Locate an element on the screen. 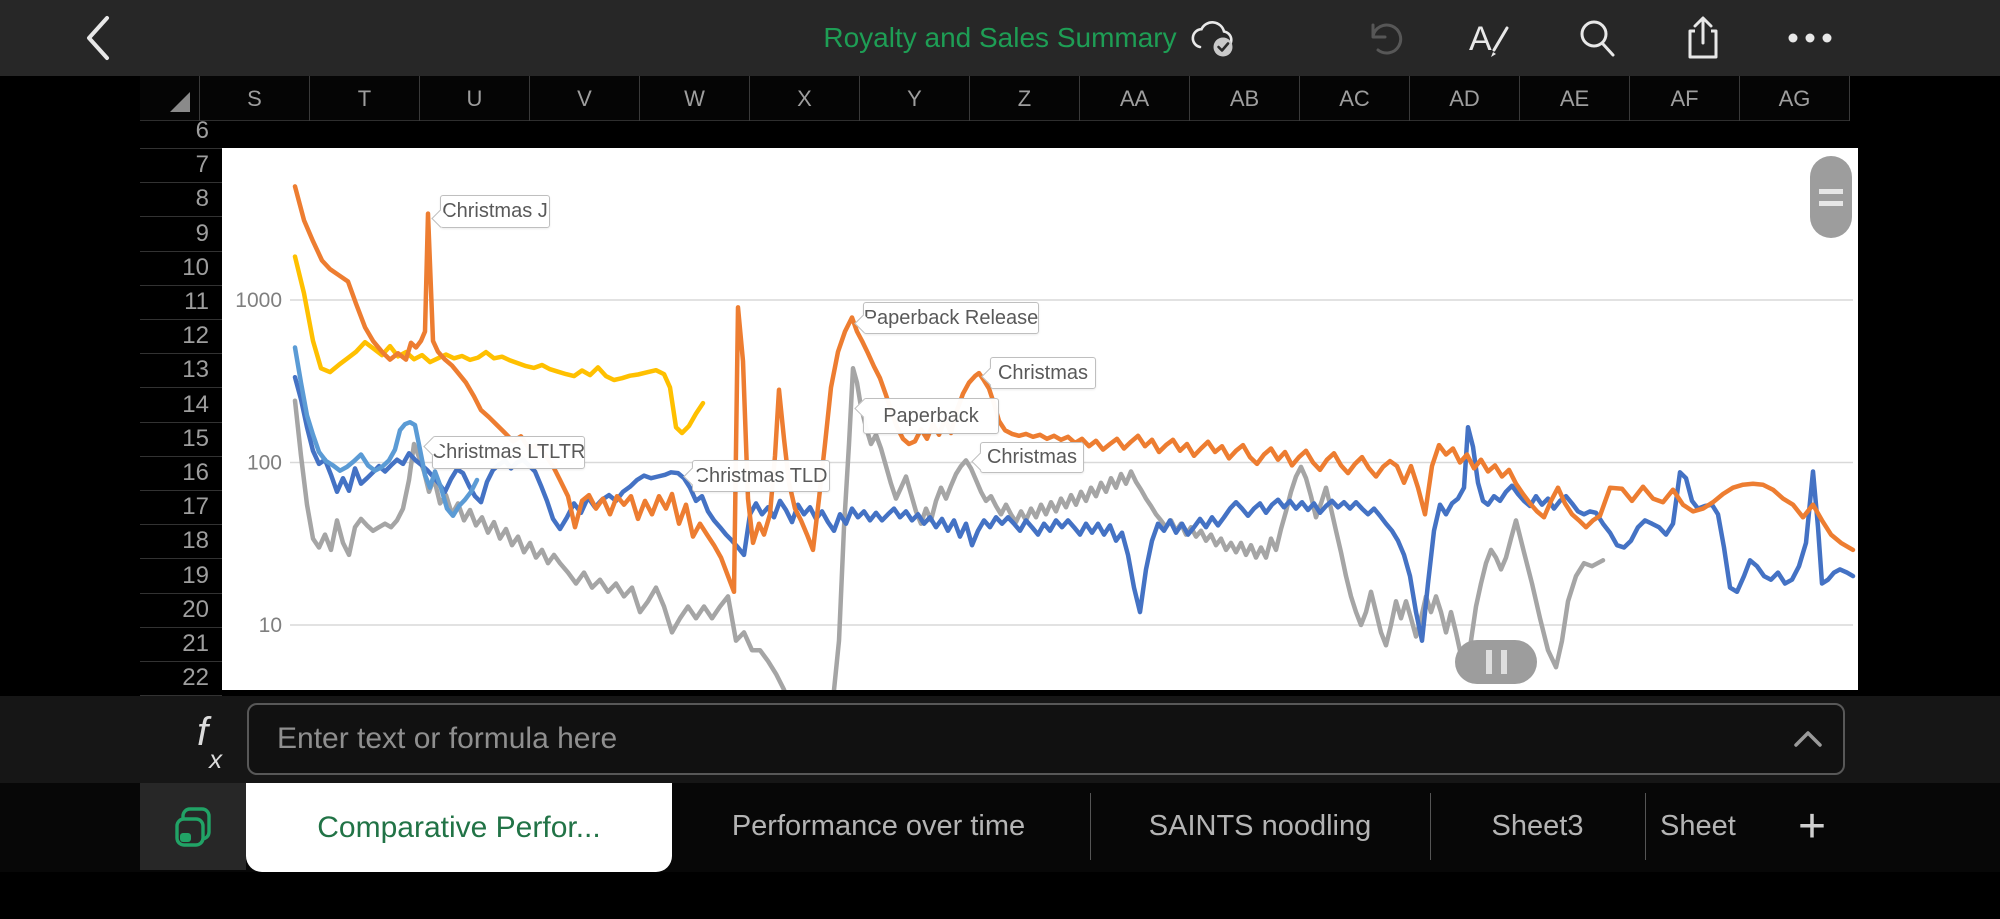  sheets-icon is located at coordinates (193, 826).